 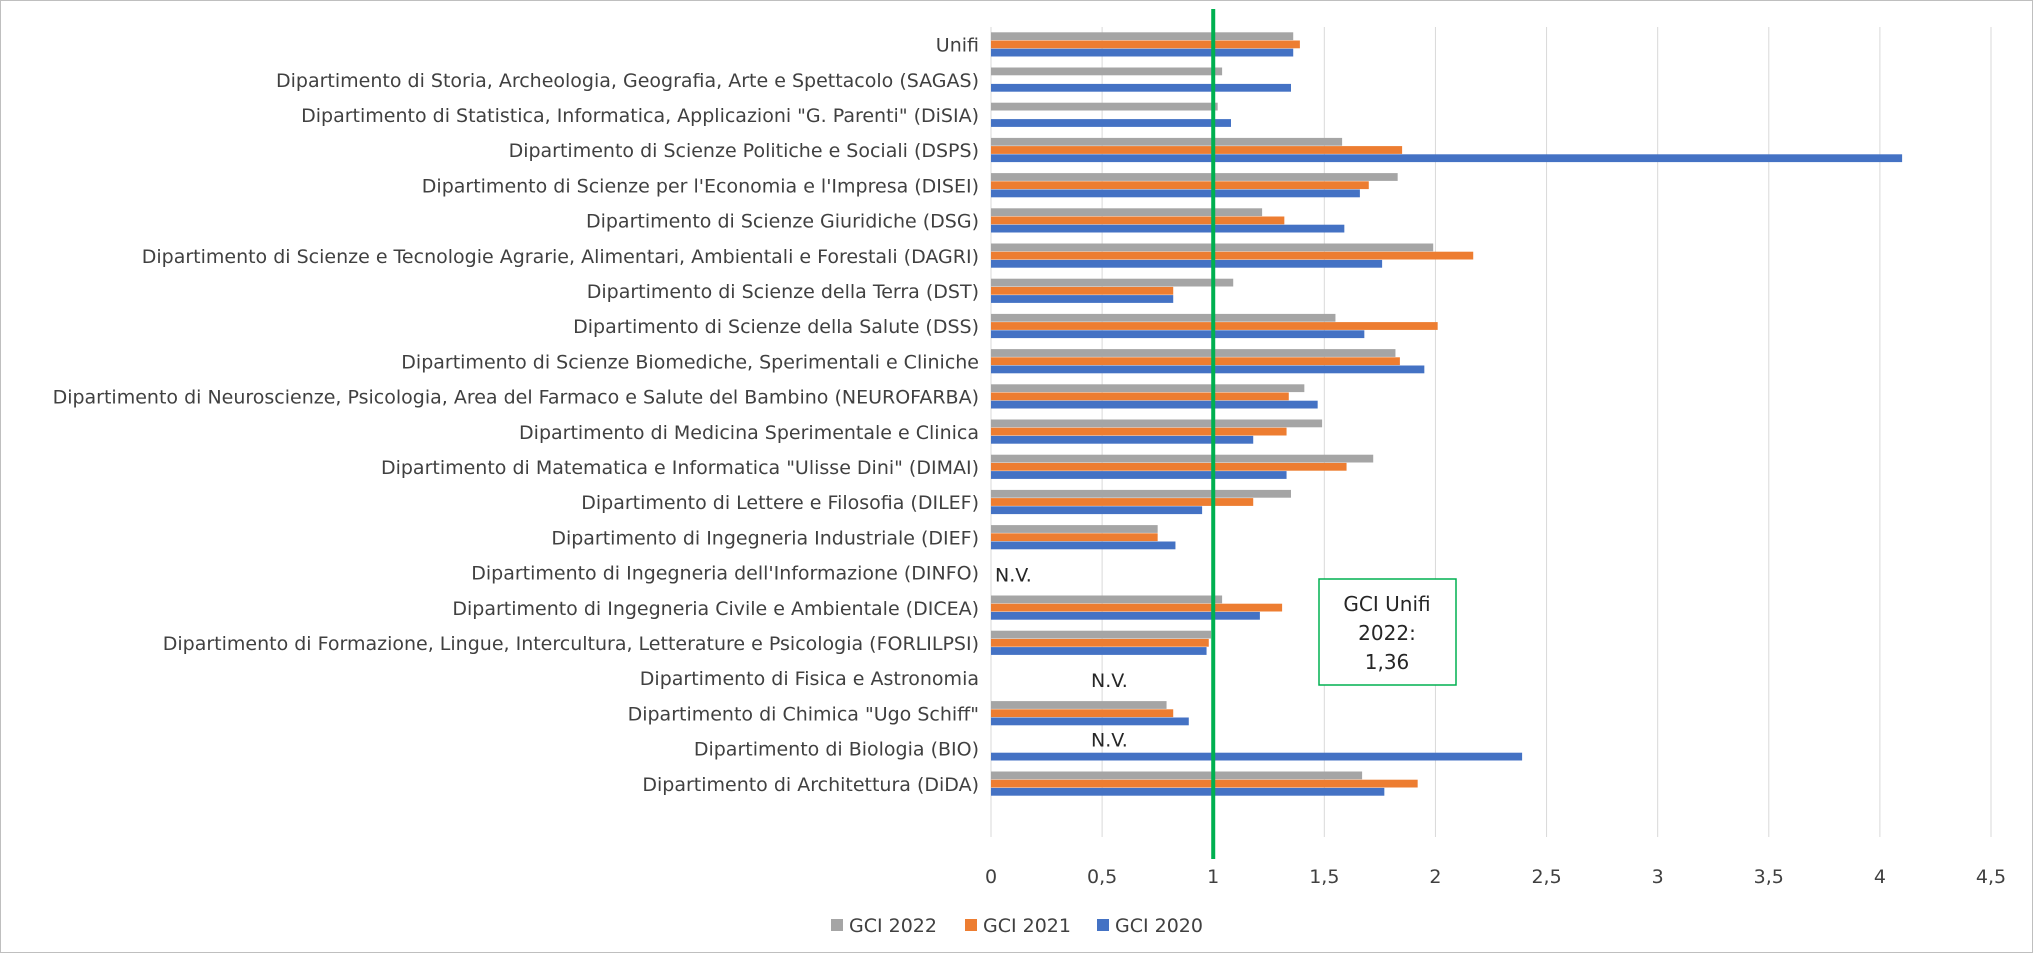 What do you see at coordinates (836, 750) in the screenshot?
I see `category-label: Dipartimento di Biologia (BIO)` at bounding box center [836, 750].